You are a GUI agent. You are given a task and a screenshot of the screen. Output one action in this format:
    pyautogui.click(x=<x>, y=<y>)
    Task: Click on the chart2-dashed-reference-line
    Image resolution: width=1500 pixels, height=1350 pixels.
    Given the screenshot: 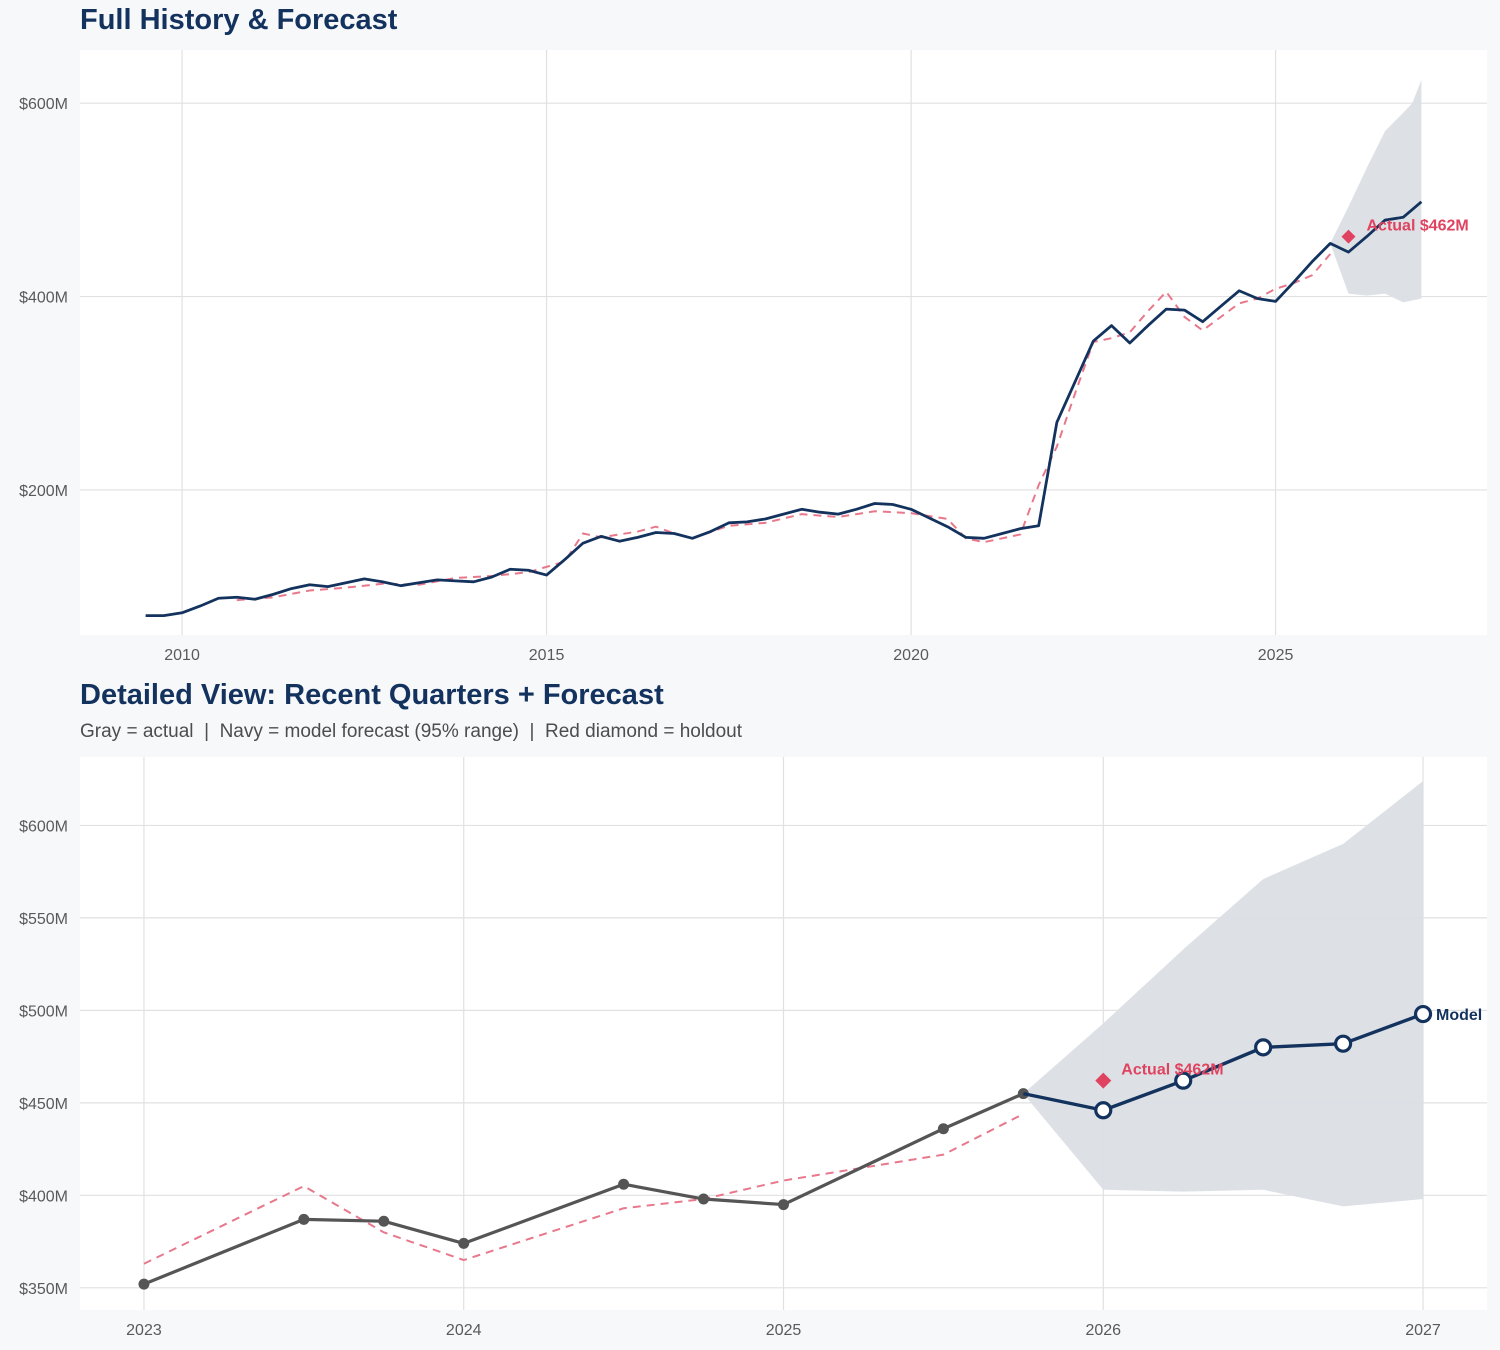 What is the action you would take?
    pyautogui.click(x=583, y=1189)
    